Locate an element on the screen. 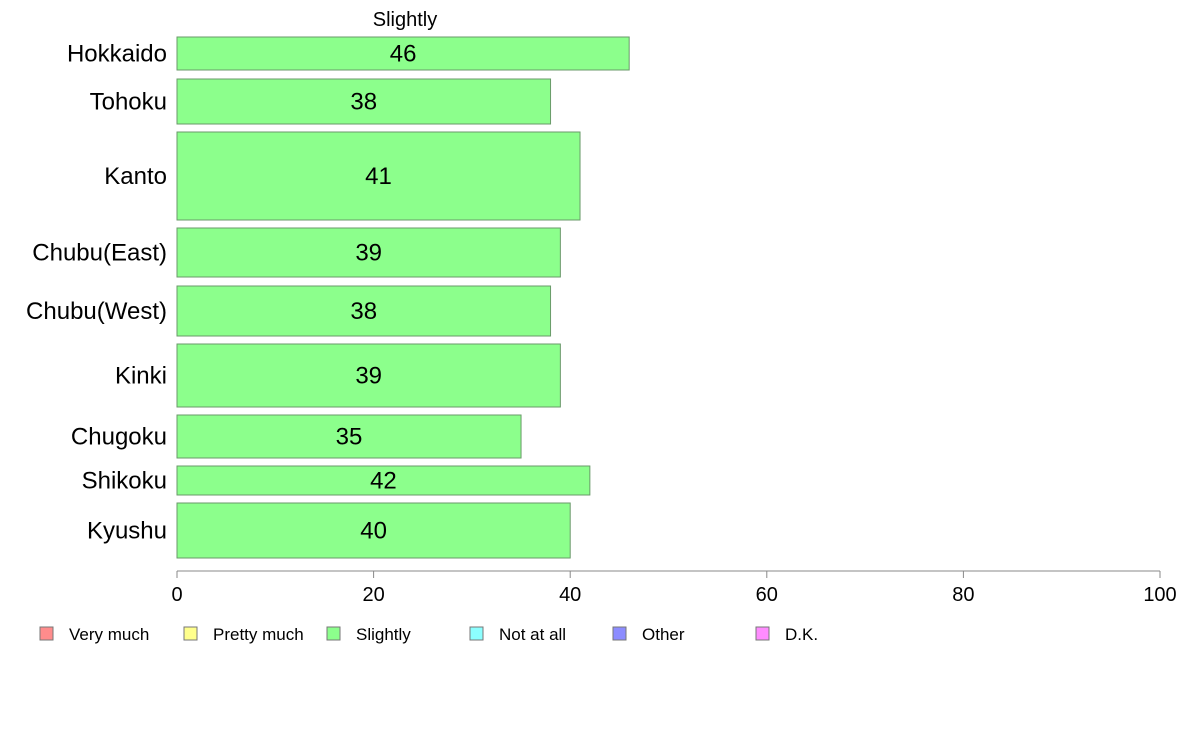 Image resolution: width=1188 pixels, height=736 pixels. category-label: Hokkaido is located at coordinates (117, 54).